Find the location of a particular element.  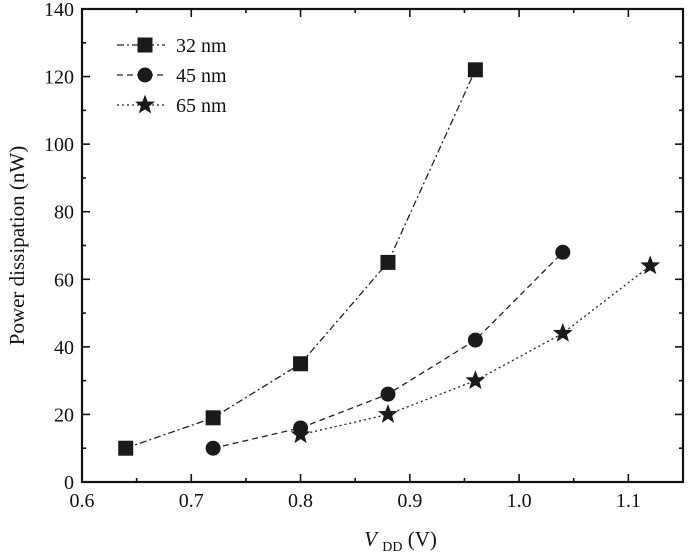

x-axis-title-main: V is located at coordinates (371, 539).